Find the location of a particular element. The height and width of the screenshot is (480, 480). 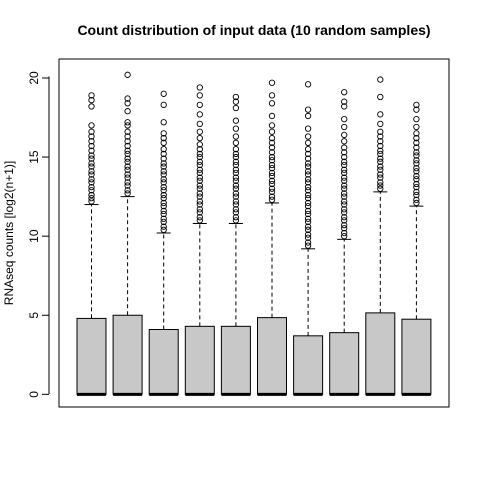

y-tick-label: 10 is located at coordinates (34, 236).